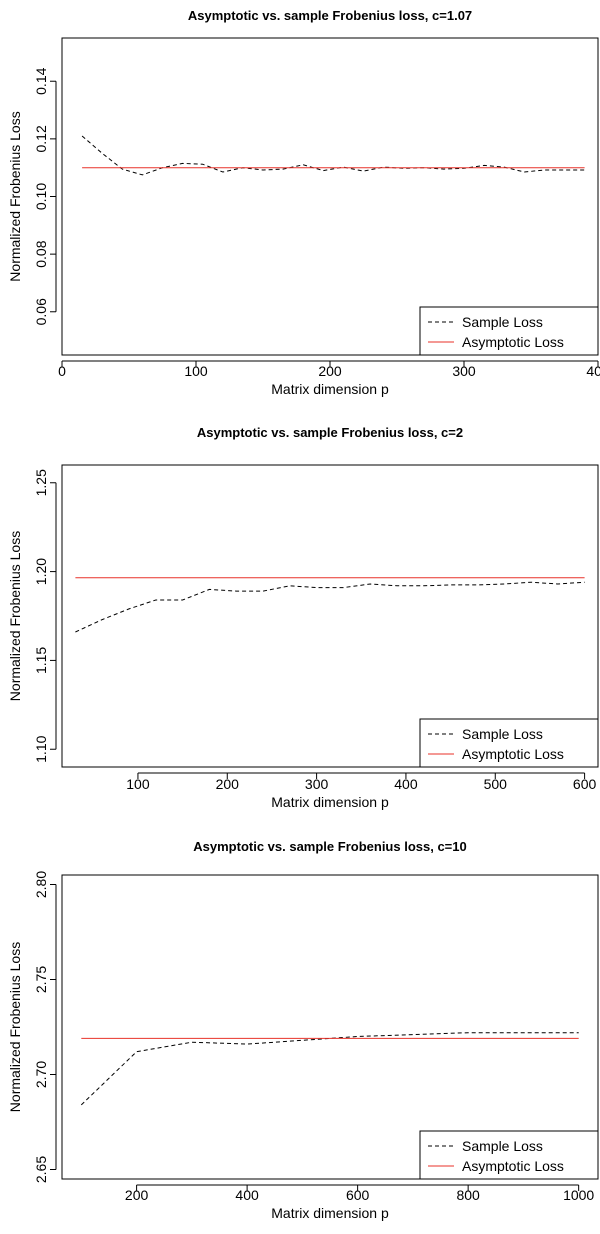 Image resolution: width=600 pixels, height=1234 pixels. What do you see at coordinates (41, 979) in the screenshot?
I see `y-tick-label: 2.75` at bounding box center [41, 979].